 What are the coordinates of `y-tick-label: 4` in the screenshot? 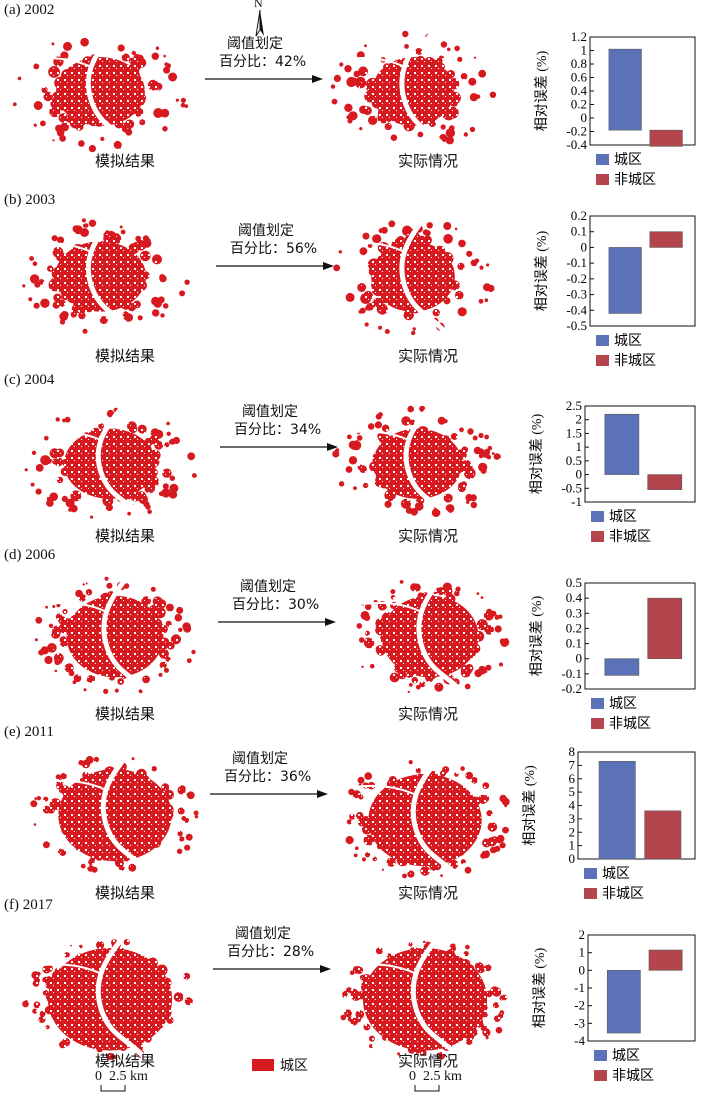 It's located at (572, 805).